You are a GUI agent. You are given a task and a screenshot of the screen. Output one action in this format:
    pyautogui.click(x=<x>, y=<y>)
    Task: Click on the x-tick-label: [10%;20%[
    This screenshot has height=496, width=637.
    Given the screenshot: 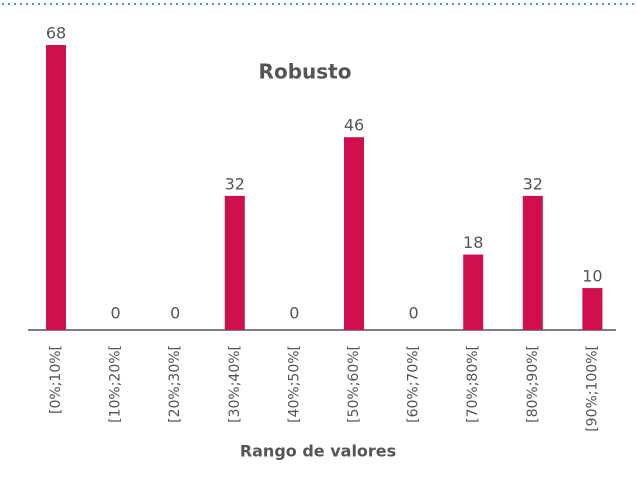 What is the action you would take?
    pyautogui.click(x=116, y=384)
    